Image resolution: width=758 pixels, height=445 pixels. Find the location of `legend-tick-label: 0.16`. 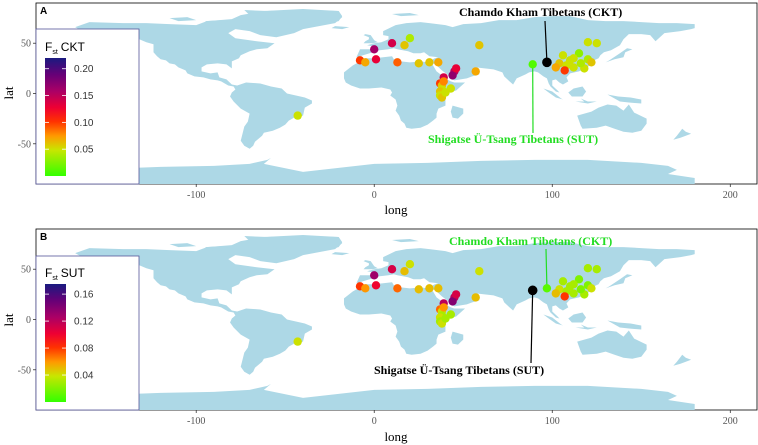

legend-tick-label: 0.16 is located at coordinates (84, 295).